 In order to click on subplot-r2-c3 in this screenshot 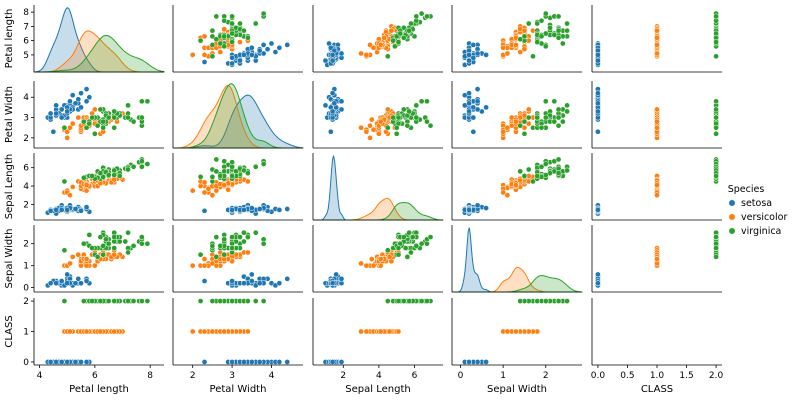, I will do `click(377, 115)`.